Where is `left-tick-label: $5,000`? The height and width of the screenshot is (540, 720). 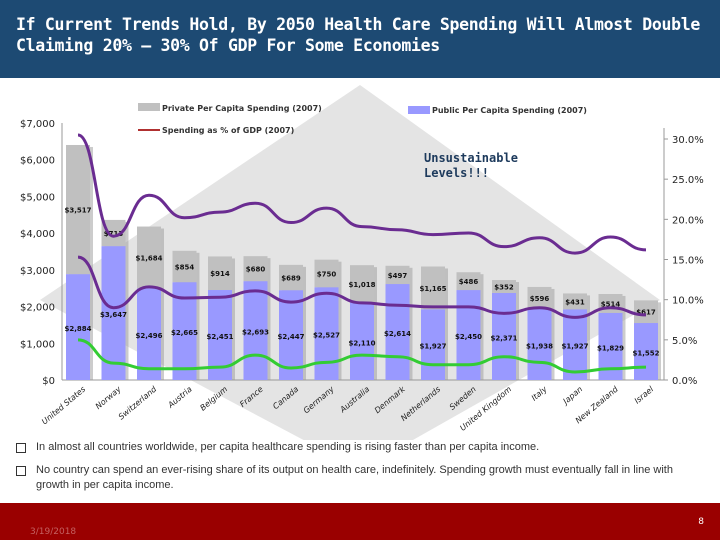 left-tick-label: $5,000 is located at coordinates (37, 197).